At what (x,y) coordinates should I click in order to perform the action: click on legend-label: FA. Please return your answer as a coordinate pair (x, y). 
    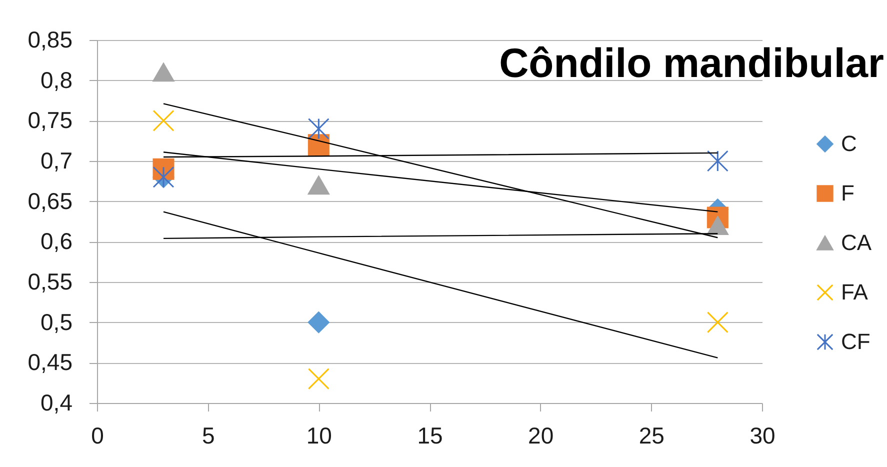
    Looking at the image, I should click on (854, 292).